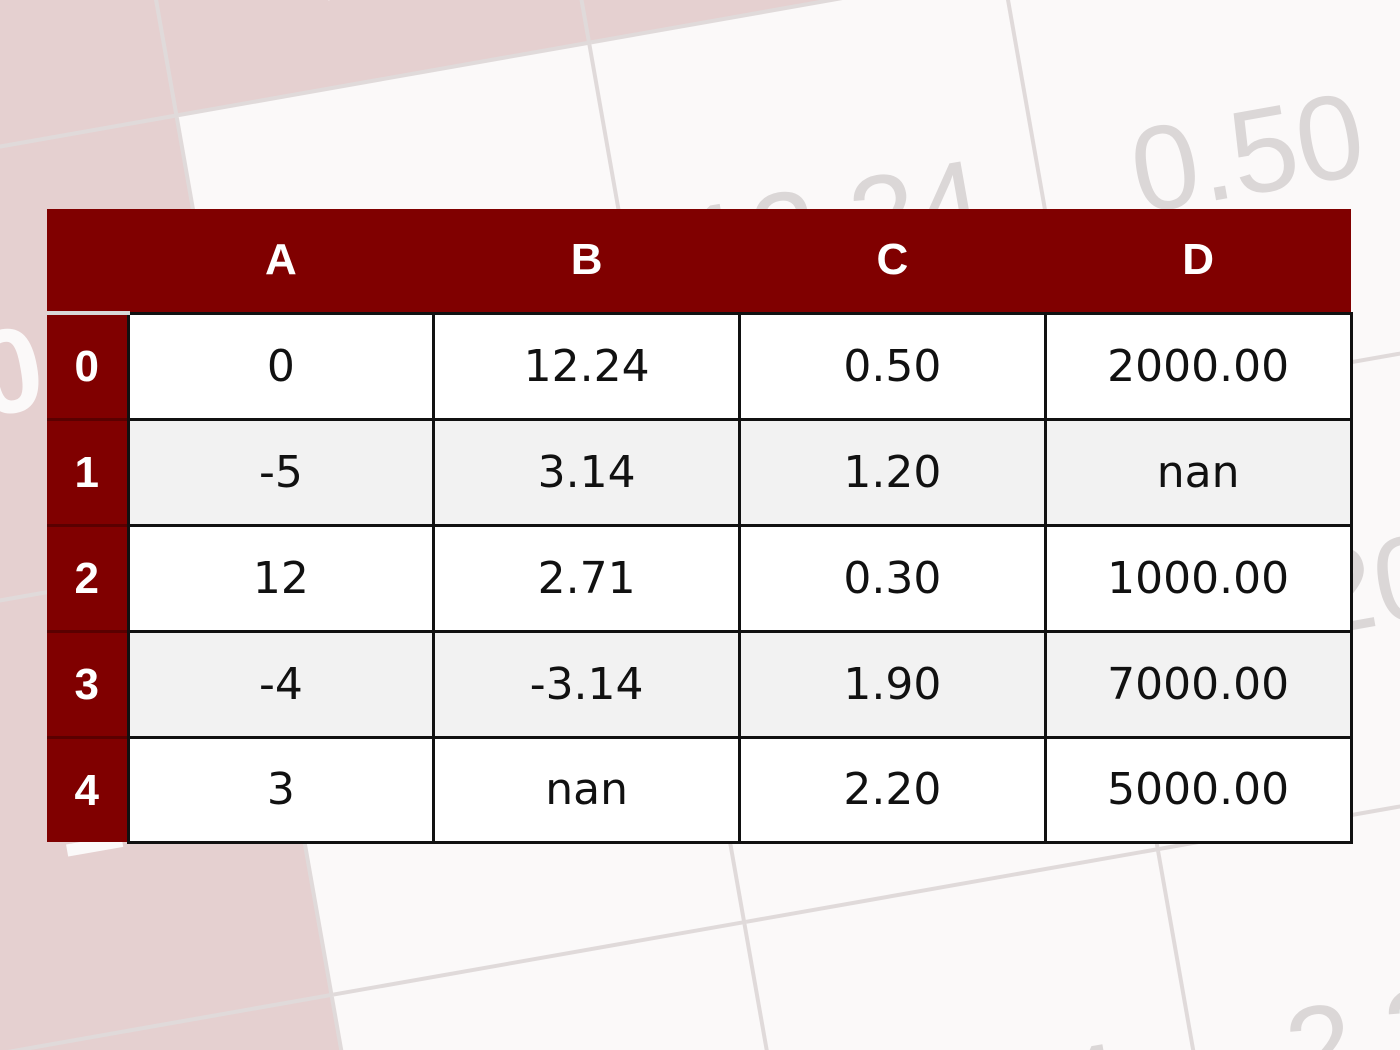  Describe the element at coordinates (577, 986) in the screenshot. I see `bg-cell: -4` at that location.